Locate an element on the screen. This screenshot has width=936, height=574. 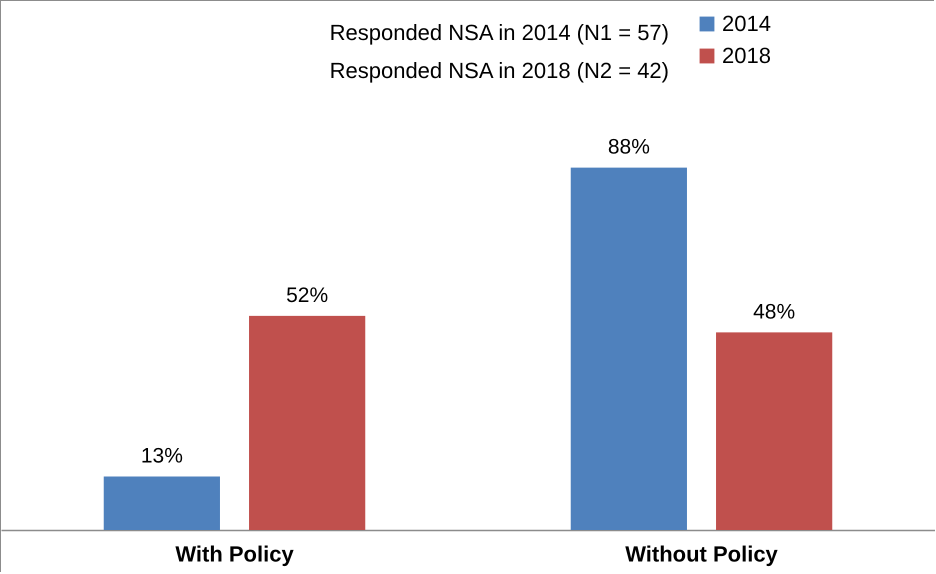
data-label: 48% is located at coordinates (774, 312).